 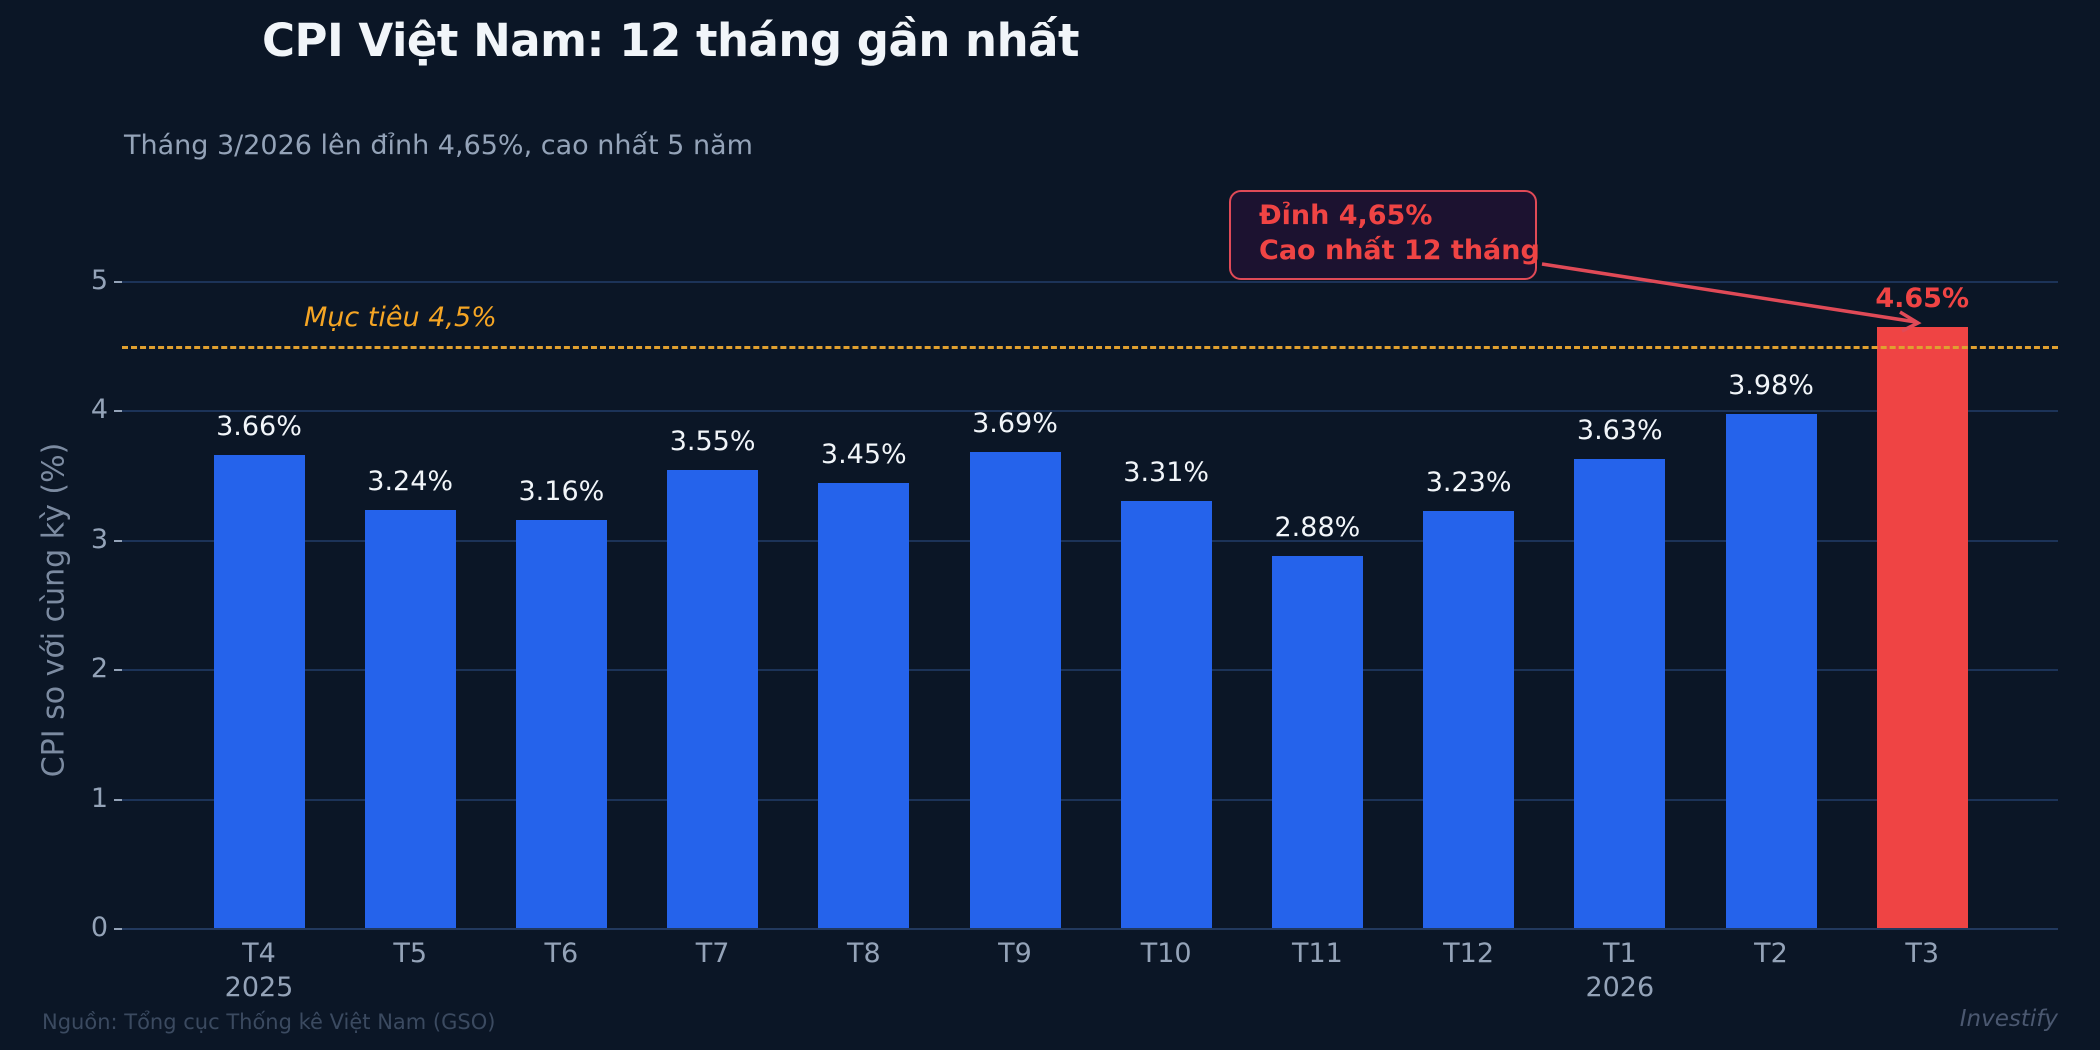 I want to click on peak-callout: Đỉnh 4,65% Cao nhất 12 tháng, so click(x=1384, y=235).